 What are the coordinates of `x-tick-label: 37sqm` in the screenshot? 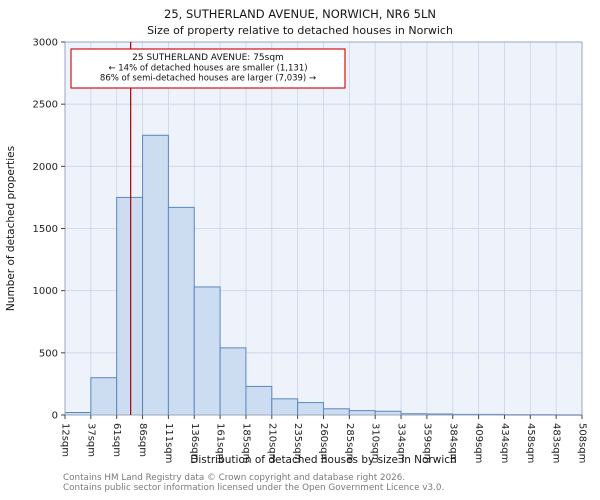 It's located at (90, 440).